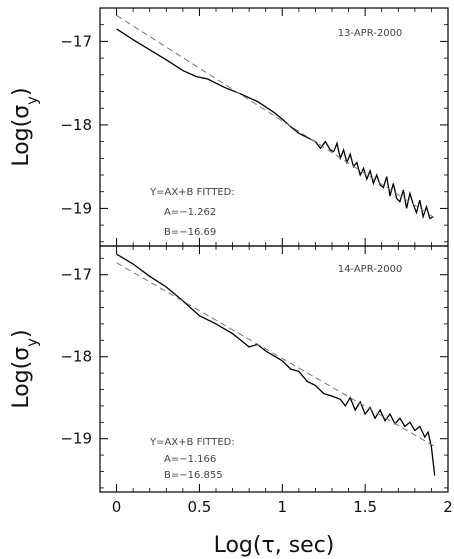 The height and width of the screenshot is (559, 454). Describe the element at coordinates (283, 507) in the screenshot. I see `x-tick-label: 1` at that location.